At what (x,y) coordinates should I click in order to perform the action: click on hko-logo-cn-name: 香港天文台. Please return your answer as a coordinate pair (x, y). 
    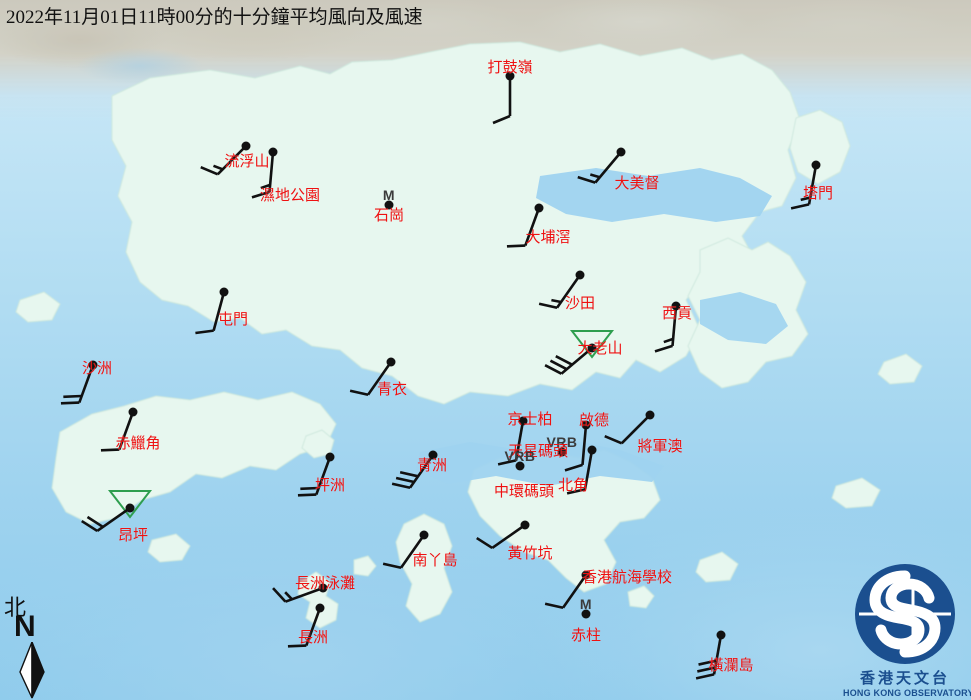
    Looking at the image, I should click on (904, 679).